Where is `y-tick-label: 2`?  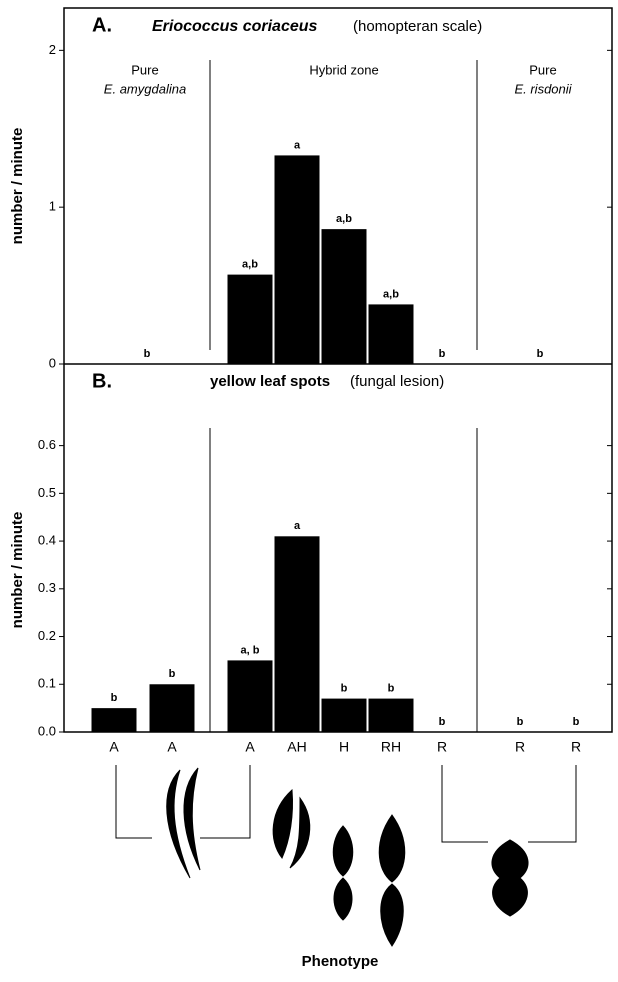 y-tick-label: 2 is located at coordinates (52, 49).